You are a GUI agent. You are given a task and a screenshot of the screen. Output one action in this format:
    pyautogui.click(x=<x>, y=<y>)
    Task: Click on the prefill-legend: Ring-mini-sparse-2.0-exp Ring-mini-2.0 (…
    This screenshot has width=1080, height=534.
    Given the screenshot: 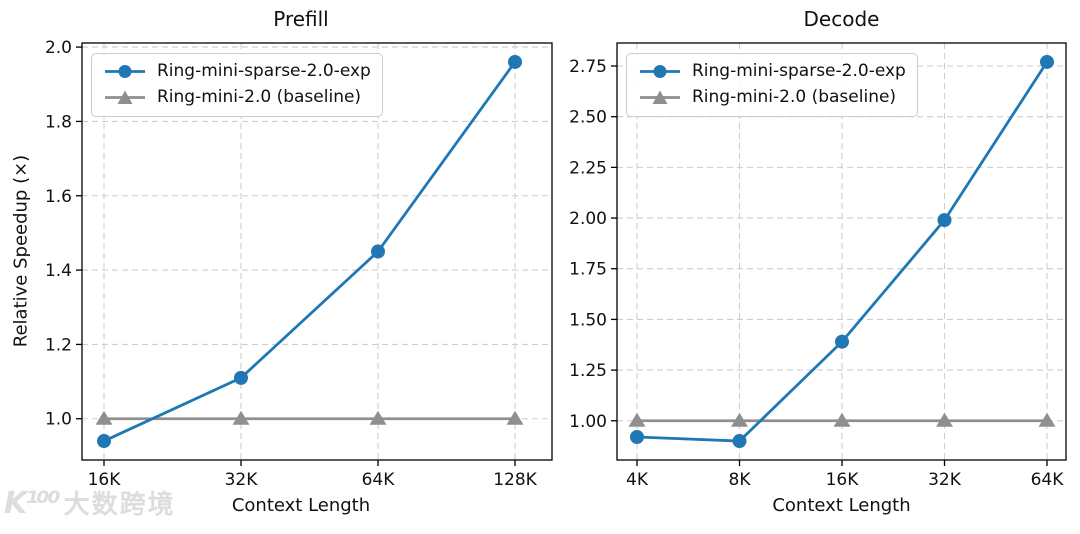 What is the action you would take?
    pyautogui.click(x=237, y=85)
    